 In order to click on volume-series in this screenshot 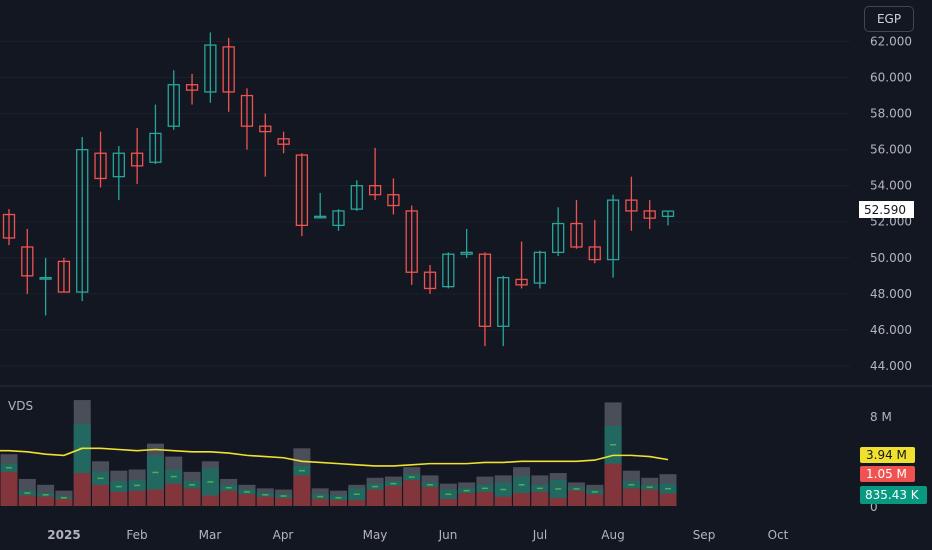, I will do `click(338, 453)`.